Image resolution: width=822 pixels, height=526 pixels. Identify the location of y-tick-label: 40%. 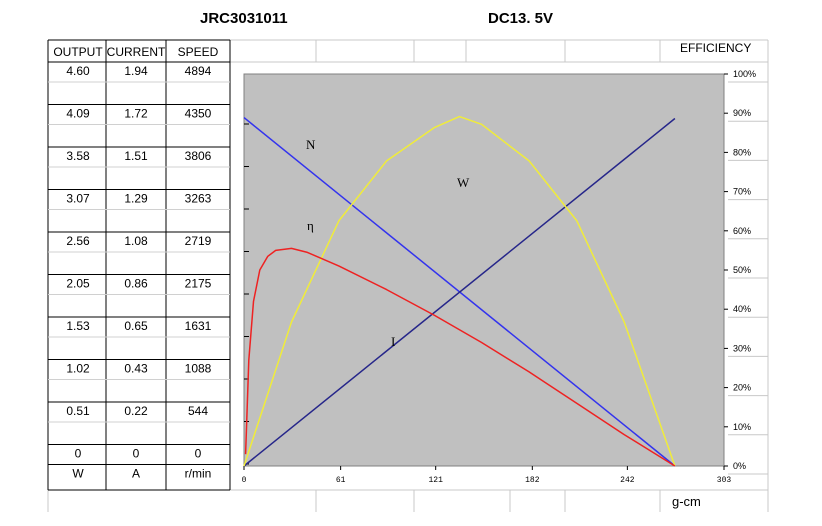
(742, 309).